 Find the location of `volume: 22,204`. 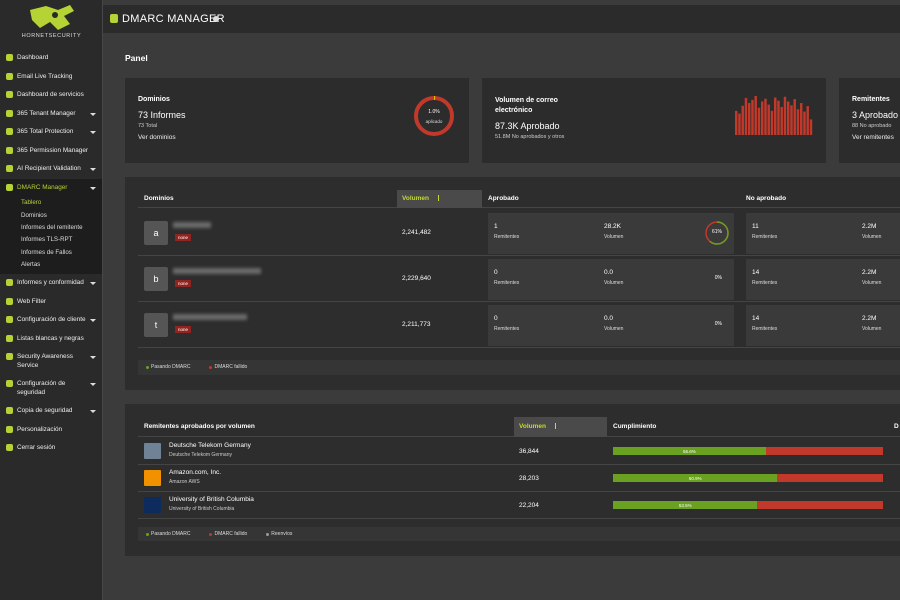

volume: 22,204 is located at coordinates (529, 505).